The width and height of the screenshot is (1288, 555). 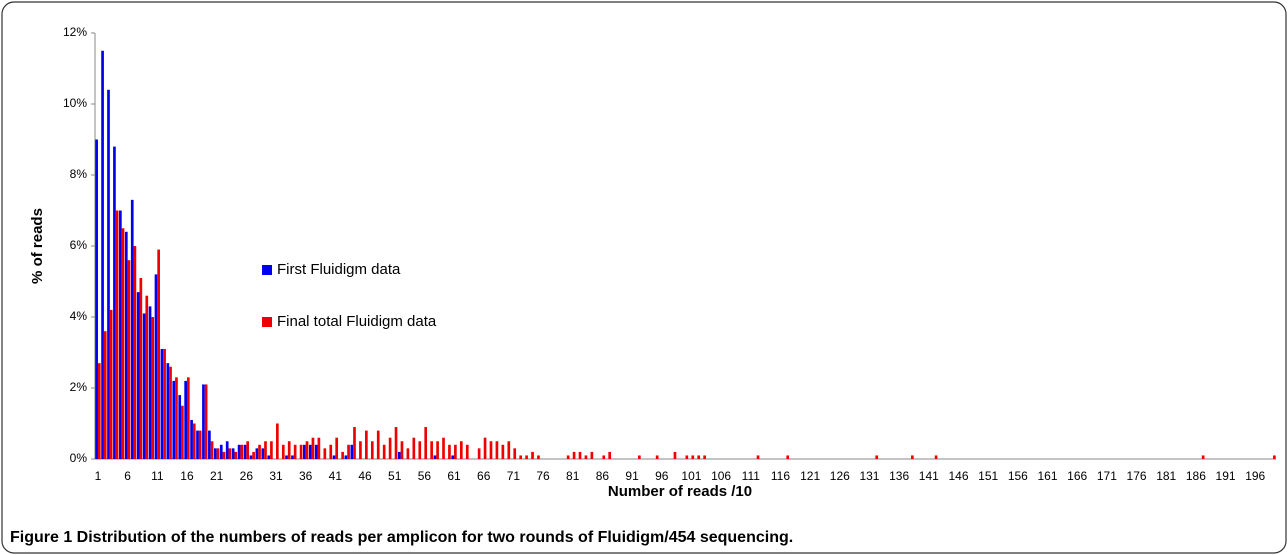 What do you see at coordinates (1107, 476) in the screenshot?
I see `x-tick-label: 171` at bounding box center [1107, 476].